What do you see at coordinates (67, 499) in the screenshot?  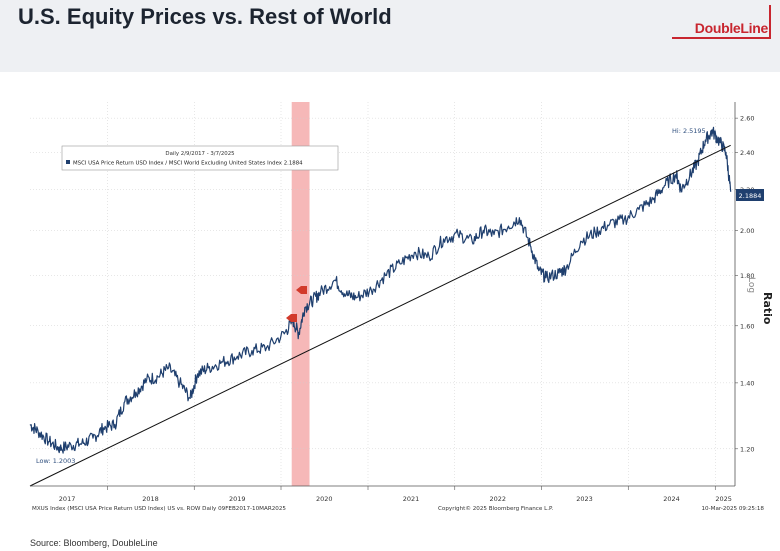 I see `x-tick-label: 2017` at bounding box center [67, 499].